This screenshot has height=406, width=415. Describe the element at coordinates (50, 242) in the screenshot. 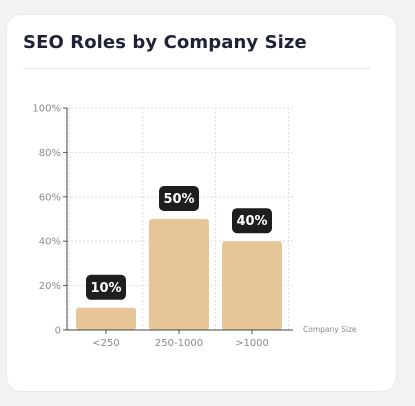

I see `y-tick-label: 40%` at that location.